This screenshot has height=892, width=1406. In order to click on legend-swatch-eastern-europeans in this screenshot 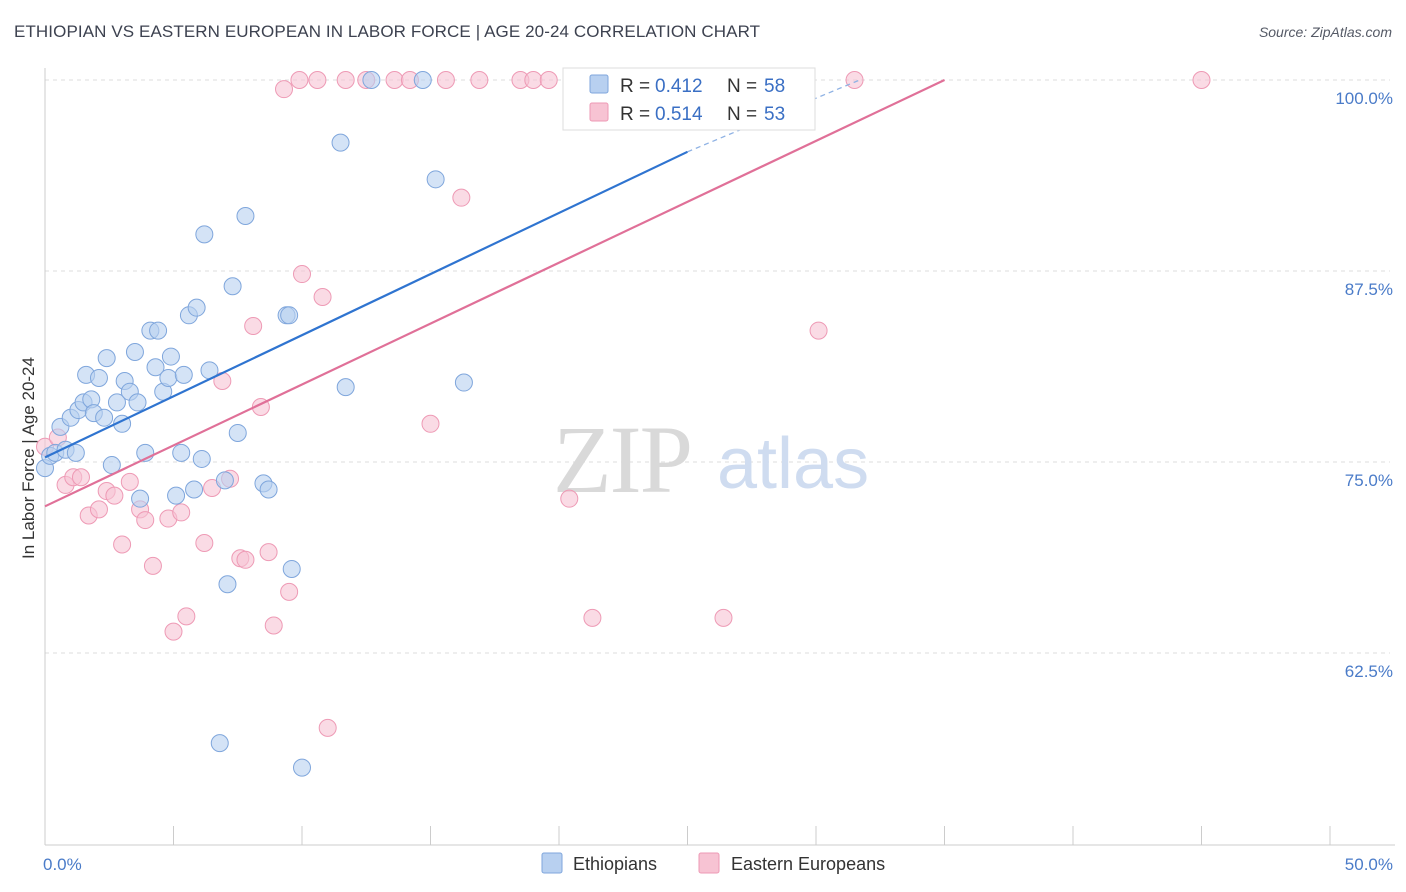, I will do `click(599, 112)`.